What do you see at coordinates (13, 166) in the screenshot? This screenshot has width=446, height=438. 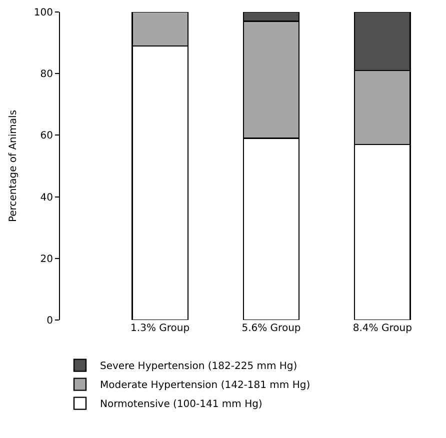 I see `y-axis-title: Percentage of Animals` at bounding box center [13, 166].